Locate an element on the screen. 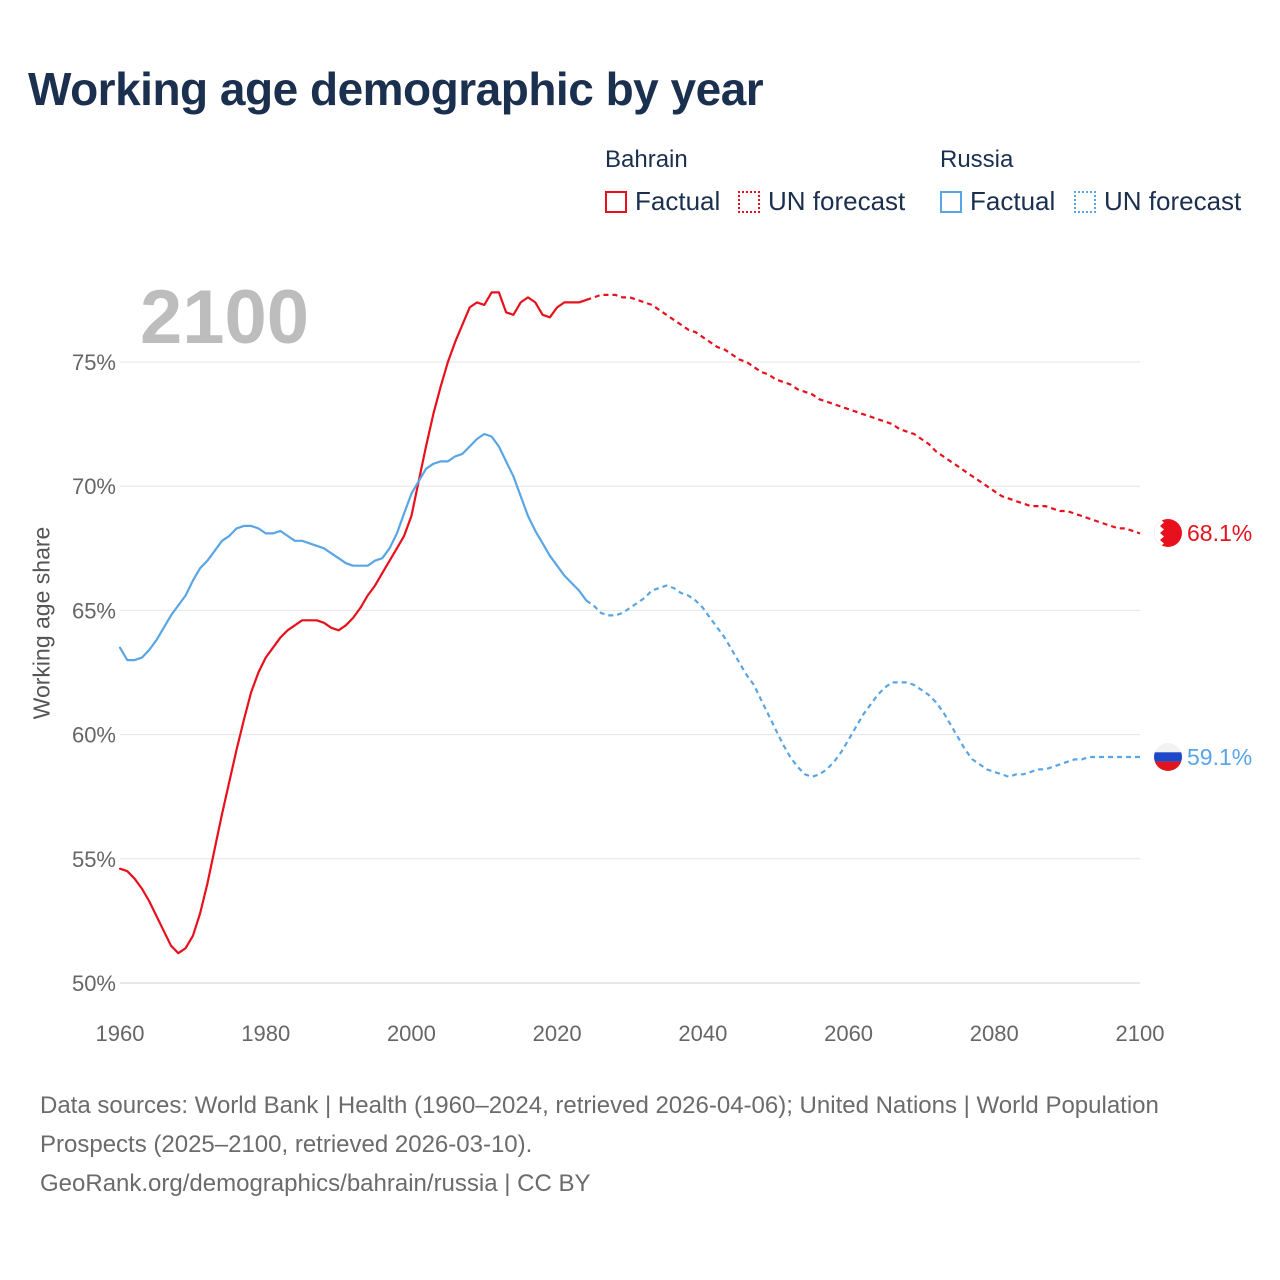 The image size is (1280, 1280). y-tick-label: 75% is located at coordinates (94, 362).